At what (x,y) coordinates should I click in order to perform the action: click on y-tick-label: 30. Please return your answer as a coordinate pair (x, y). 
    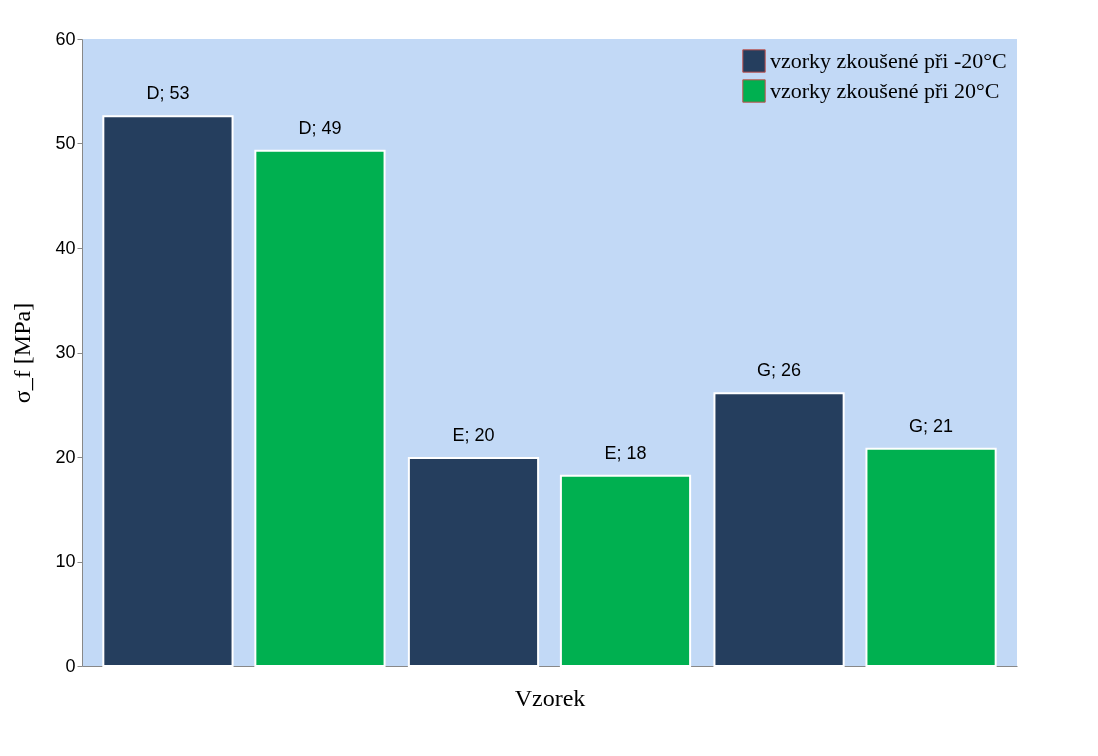
    Looking at the image, I should click on (65, 352).